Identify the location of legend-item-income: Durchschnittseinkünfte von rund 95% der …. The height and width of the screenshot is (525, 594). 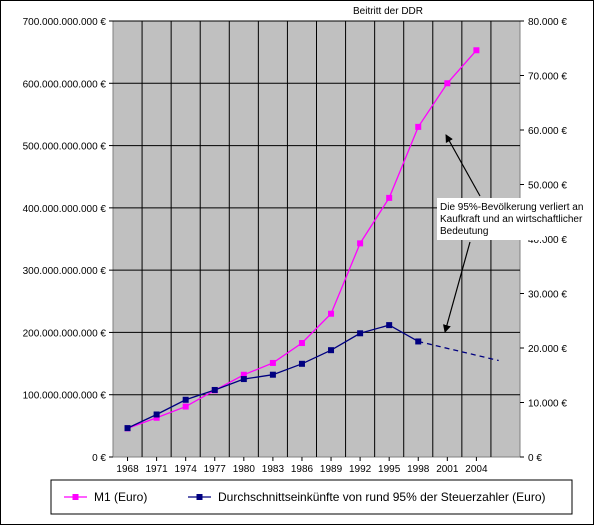
(367, 497).